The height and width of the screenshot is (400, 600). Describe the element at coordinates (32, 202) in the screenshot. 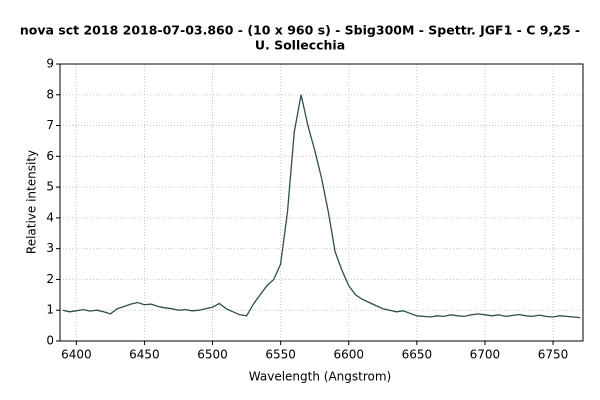

I see `y-axis-label: Relative intensity` at that location.